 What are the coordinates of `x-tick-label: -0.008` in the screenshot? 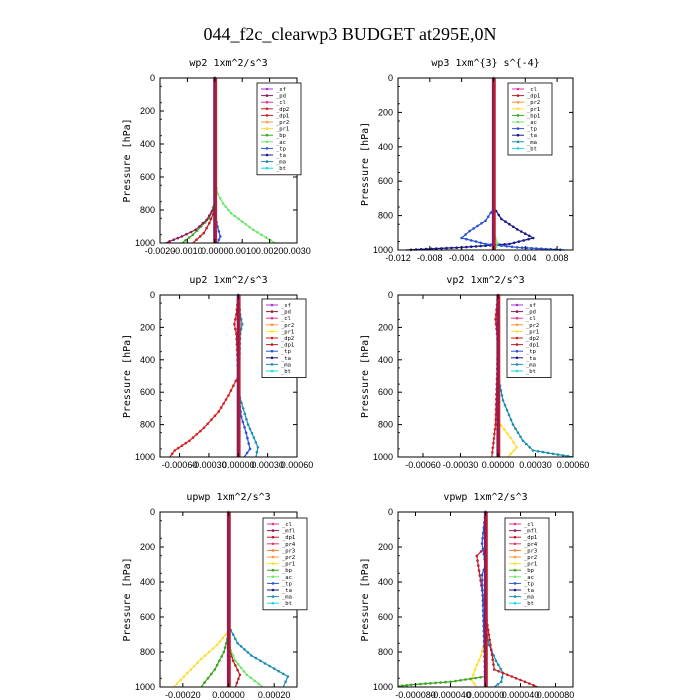 It's located at (430, 258).